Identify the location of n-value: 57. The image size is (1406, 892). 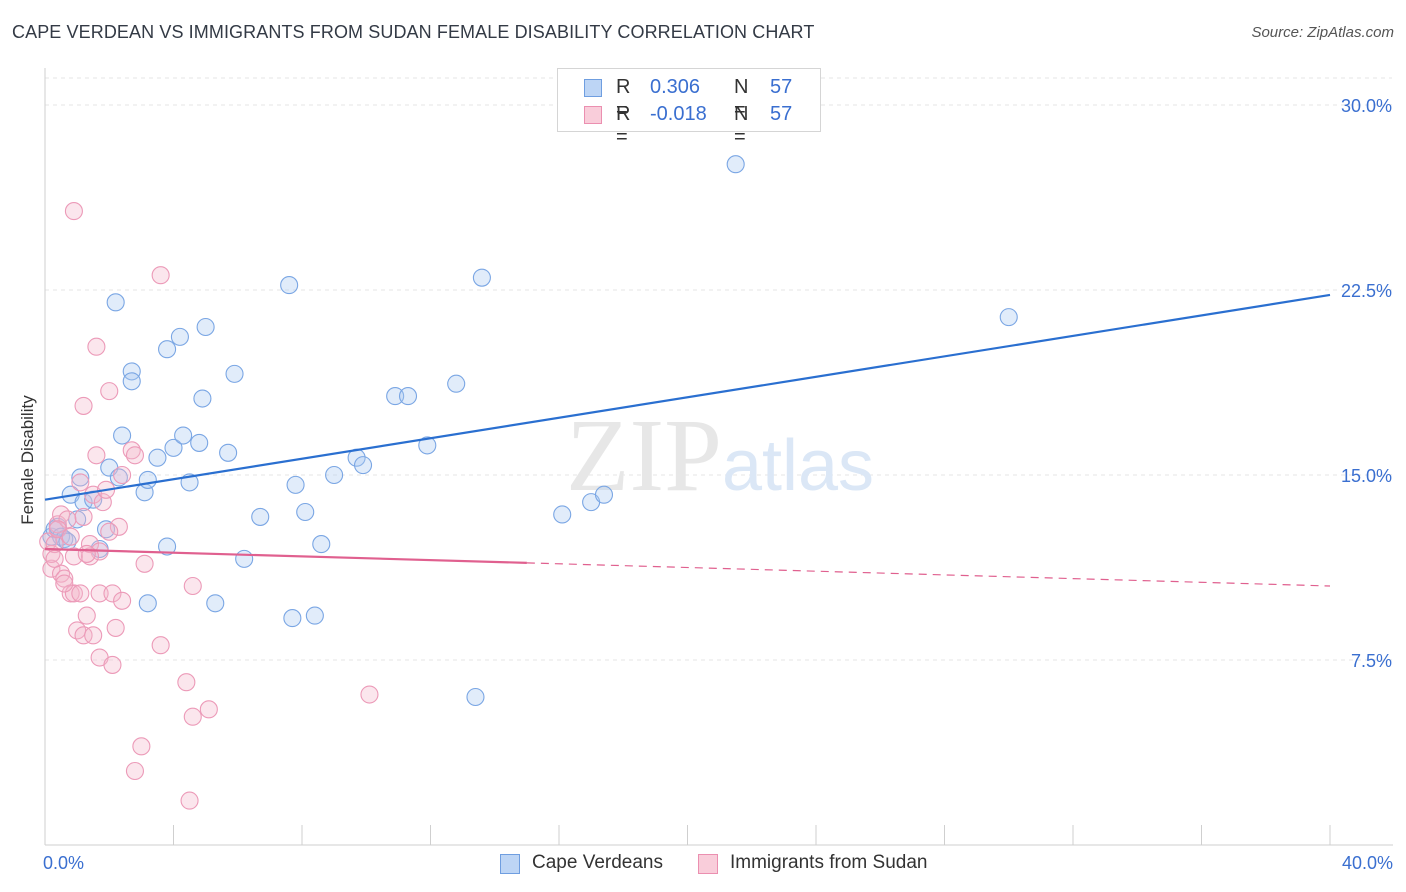
(781, 114).